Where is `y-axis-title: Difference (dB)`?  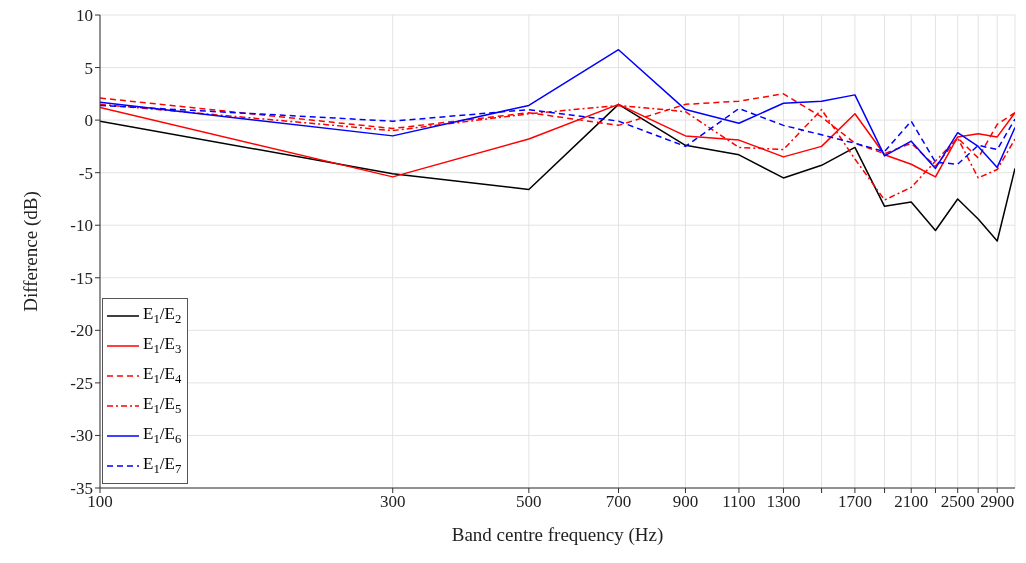 y-axis-title: Difference (dB) is located at coordinates (30, 251).